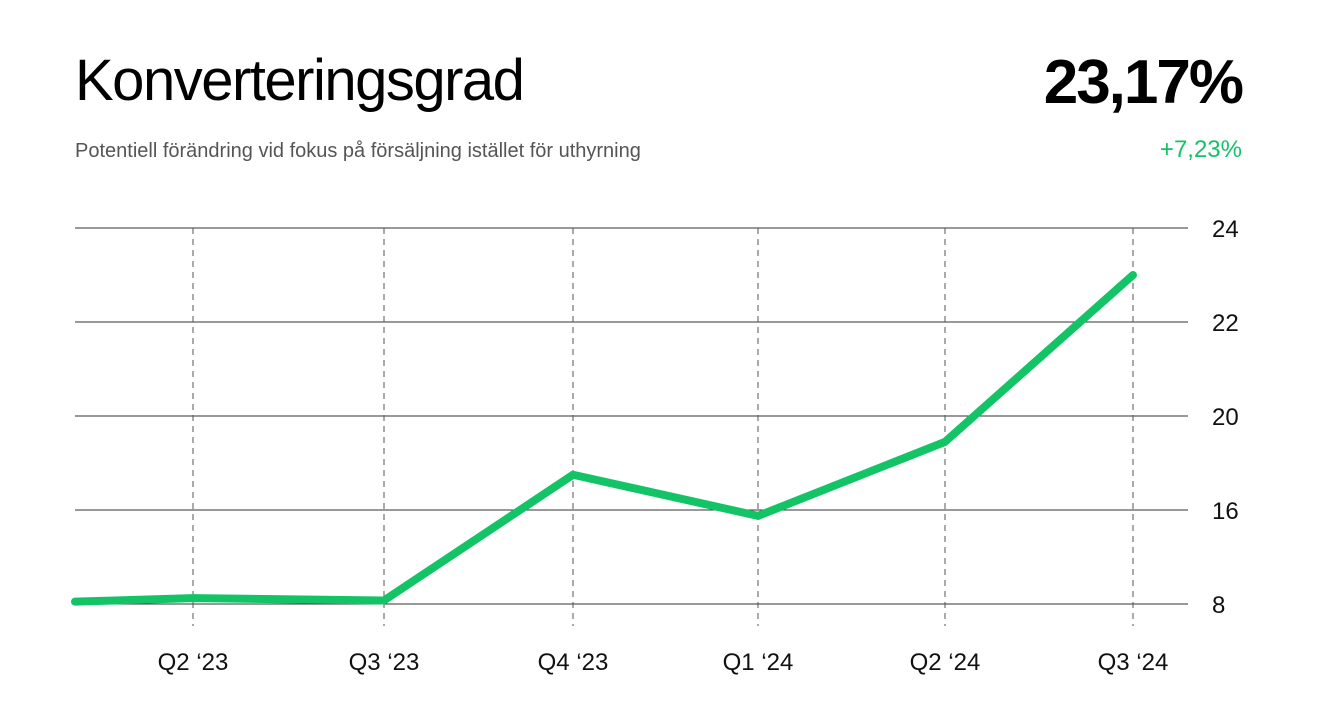  What do you see at coordinates (193, 662) in the screenshot?
I see `x-tick-label: Q2 ‘23` at bounding box center [193, 662].